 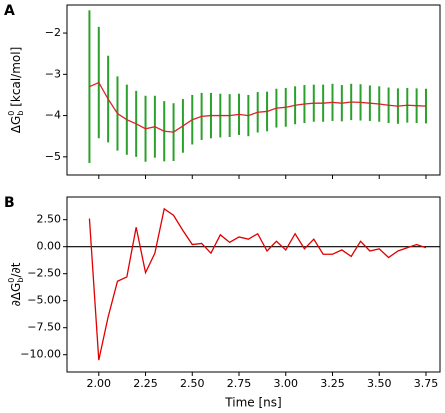 What do you see at coordinates (99, 383) in the screenshot?
I see `x-tick-label: 2.00` at bounding box center [99, 383].